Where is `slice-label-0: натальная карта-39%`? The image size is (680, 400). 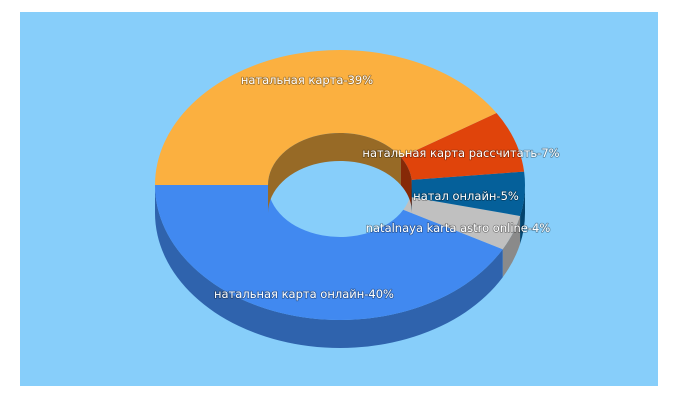 slice-label-0: натальная карта-39% is located at coordinates (307, 80).